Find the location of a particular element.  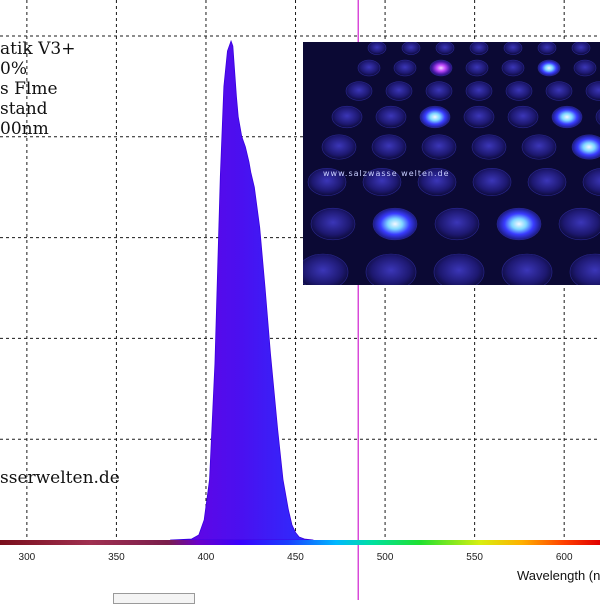

site-watermark: sserwelten.de is located at coordinates (60, 478).